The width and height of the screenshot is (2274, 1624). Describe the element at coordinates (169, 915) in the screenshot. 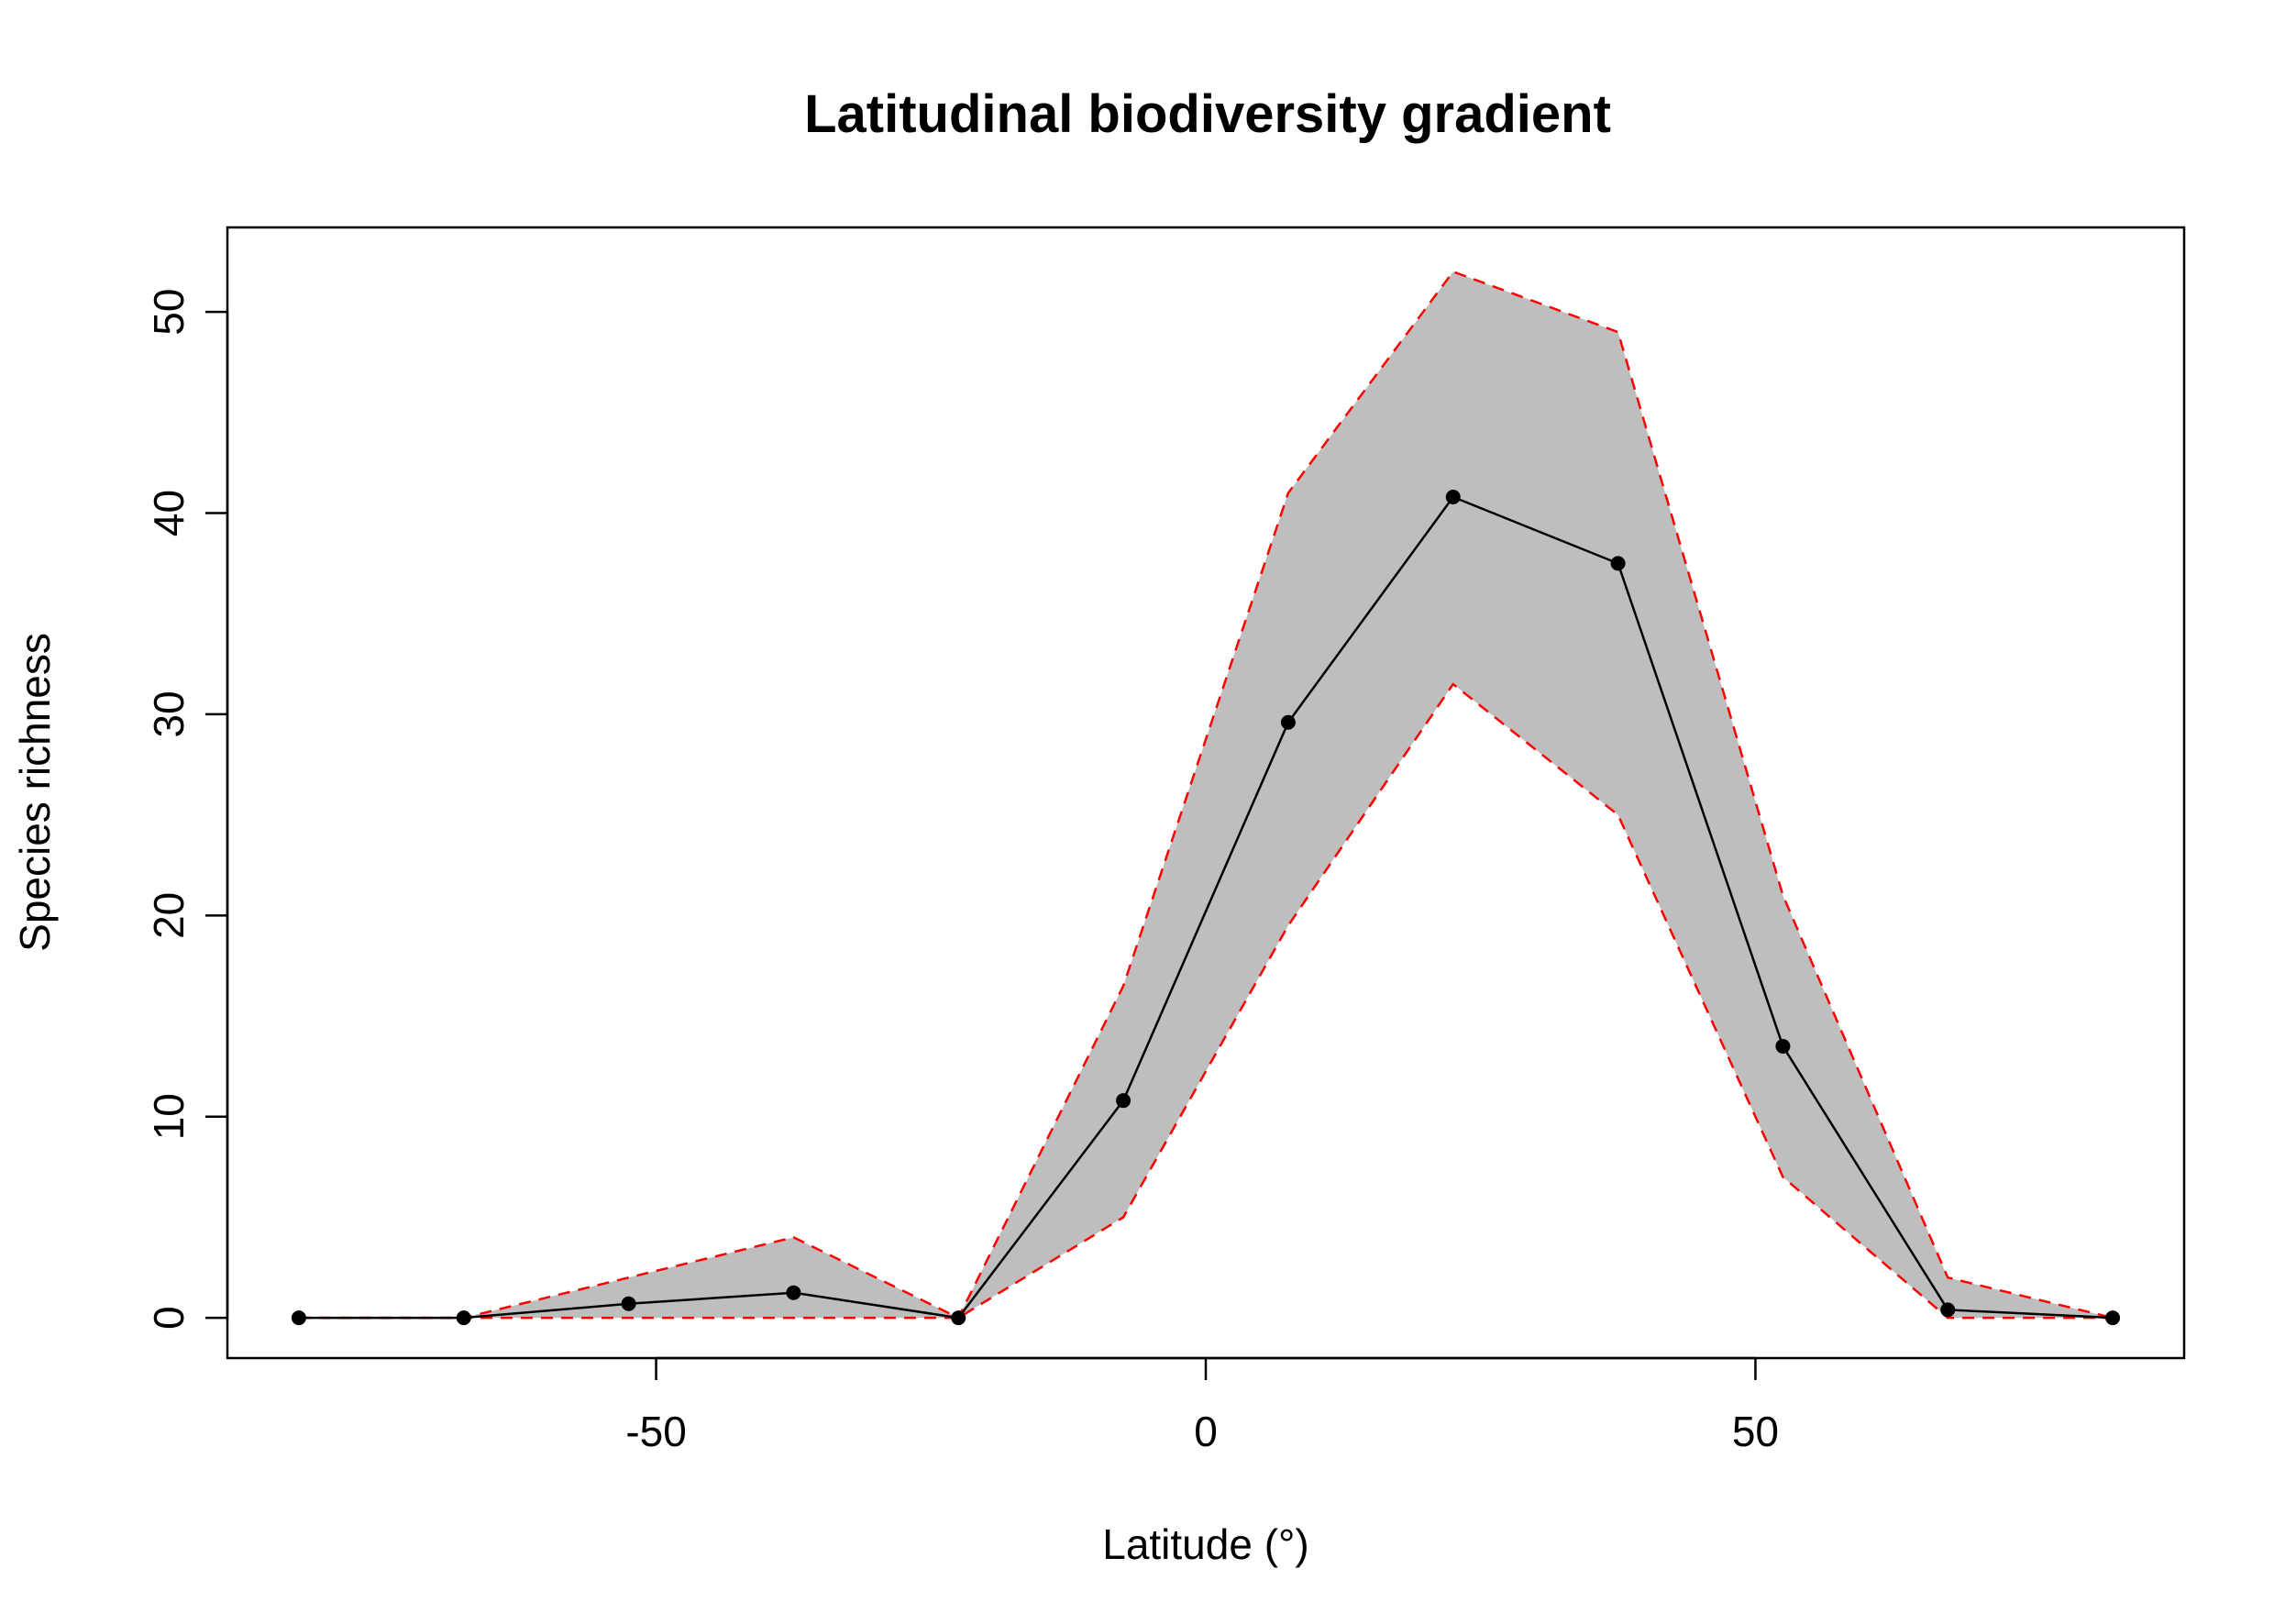

I see `y-tick-label: 20` at that location.